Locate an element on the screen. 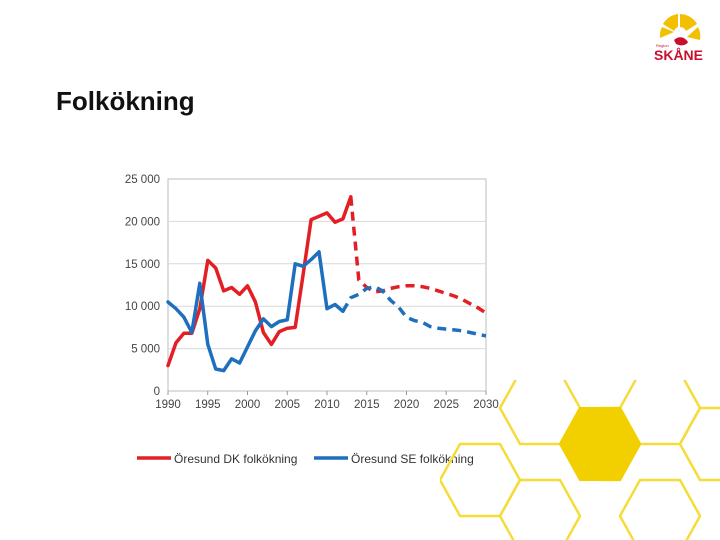  y-tick-layer: 0 5 000 10 000 15 000 20 000 25 000 is located at coordinates (142, 286).